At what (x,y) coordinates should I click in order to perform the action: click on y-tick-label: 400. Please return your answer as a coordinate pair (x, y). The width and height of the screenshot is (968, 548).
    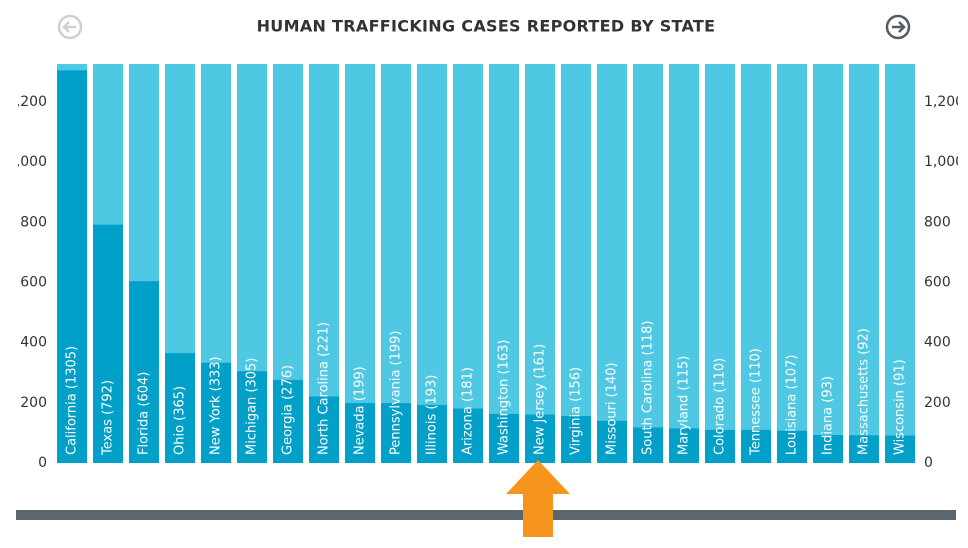
    Looking at the image, I should click on (33, 343).